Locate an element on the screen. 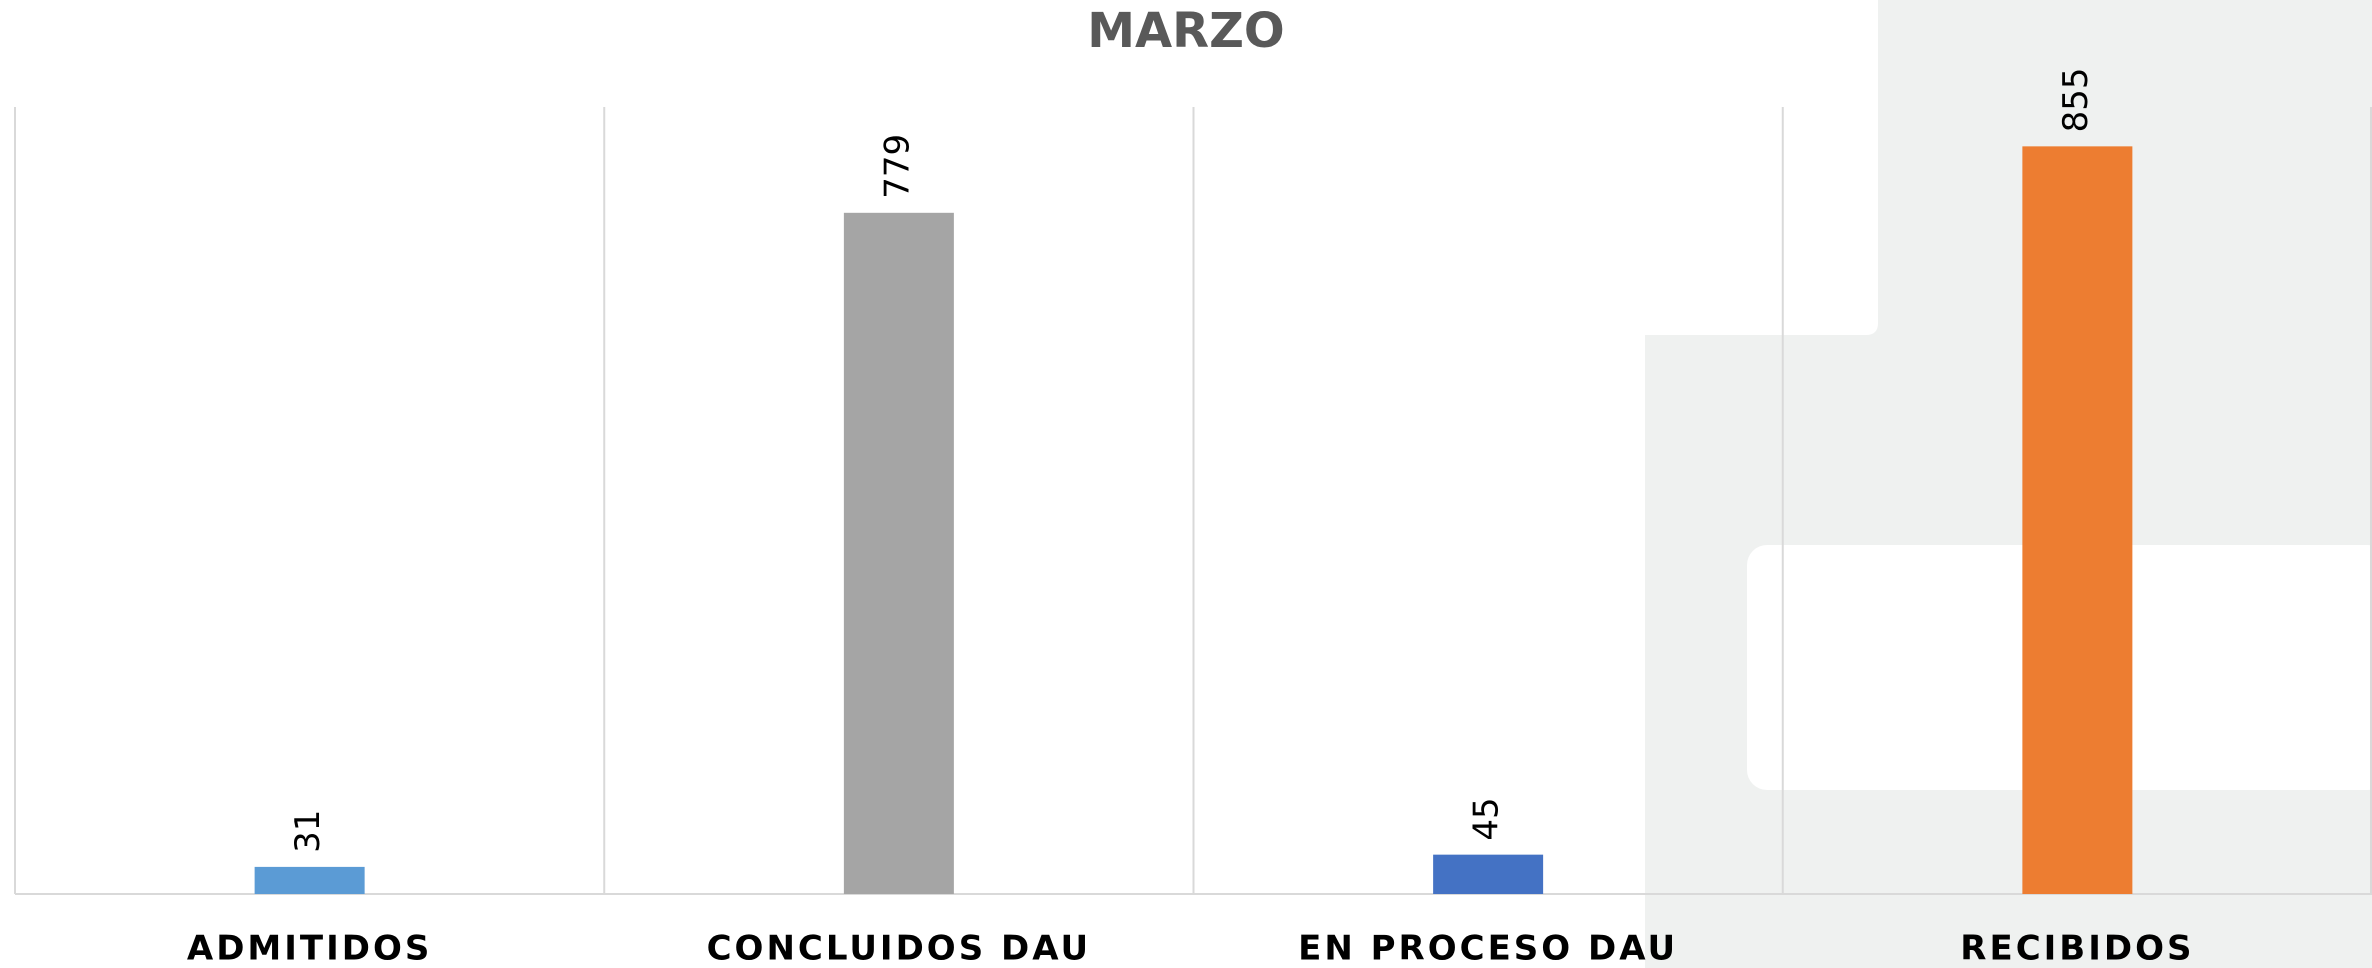  data-label: 779 is located at coordinates (897, 166).